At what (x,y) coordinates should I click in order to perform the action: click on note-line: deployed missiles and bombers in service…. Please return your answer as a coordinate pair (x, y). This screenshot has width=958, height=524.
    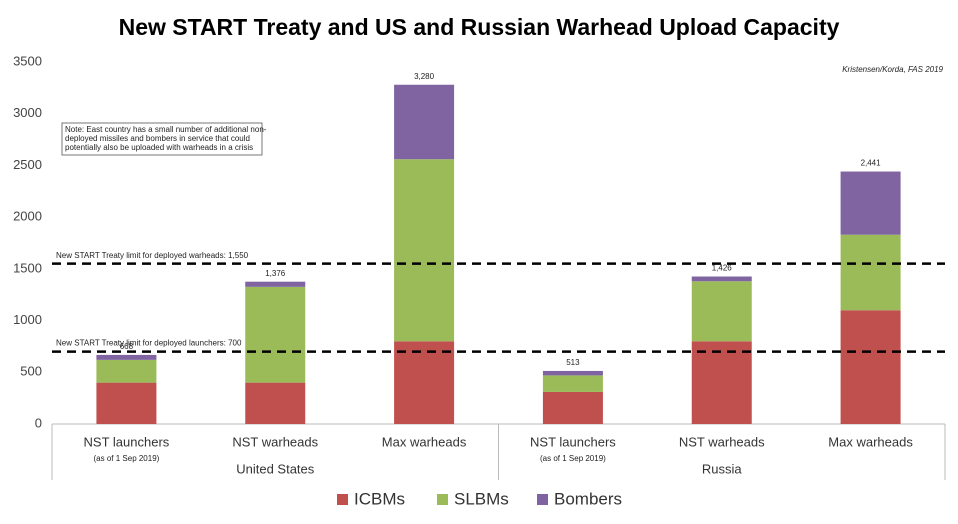
    Looking at the image, I should click on (157, 138).